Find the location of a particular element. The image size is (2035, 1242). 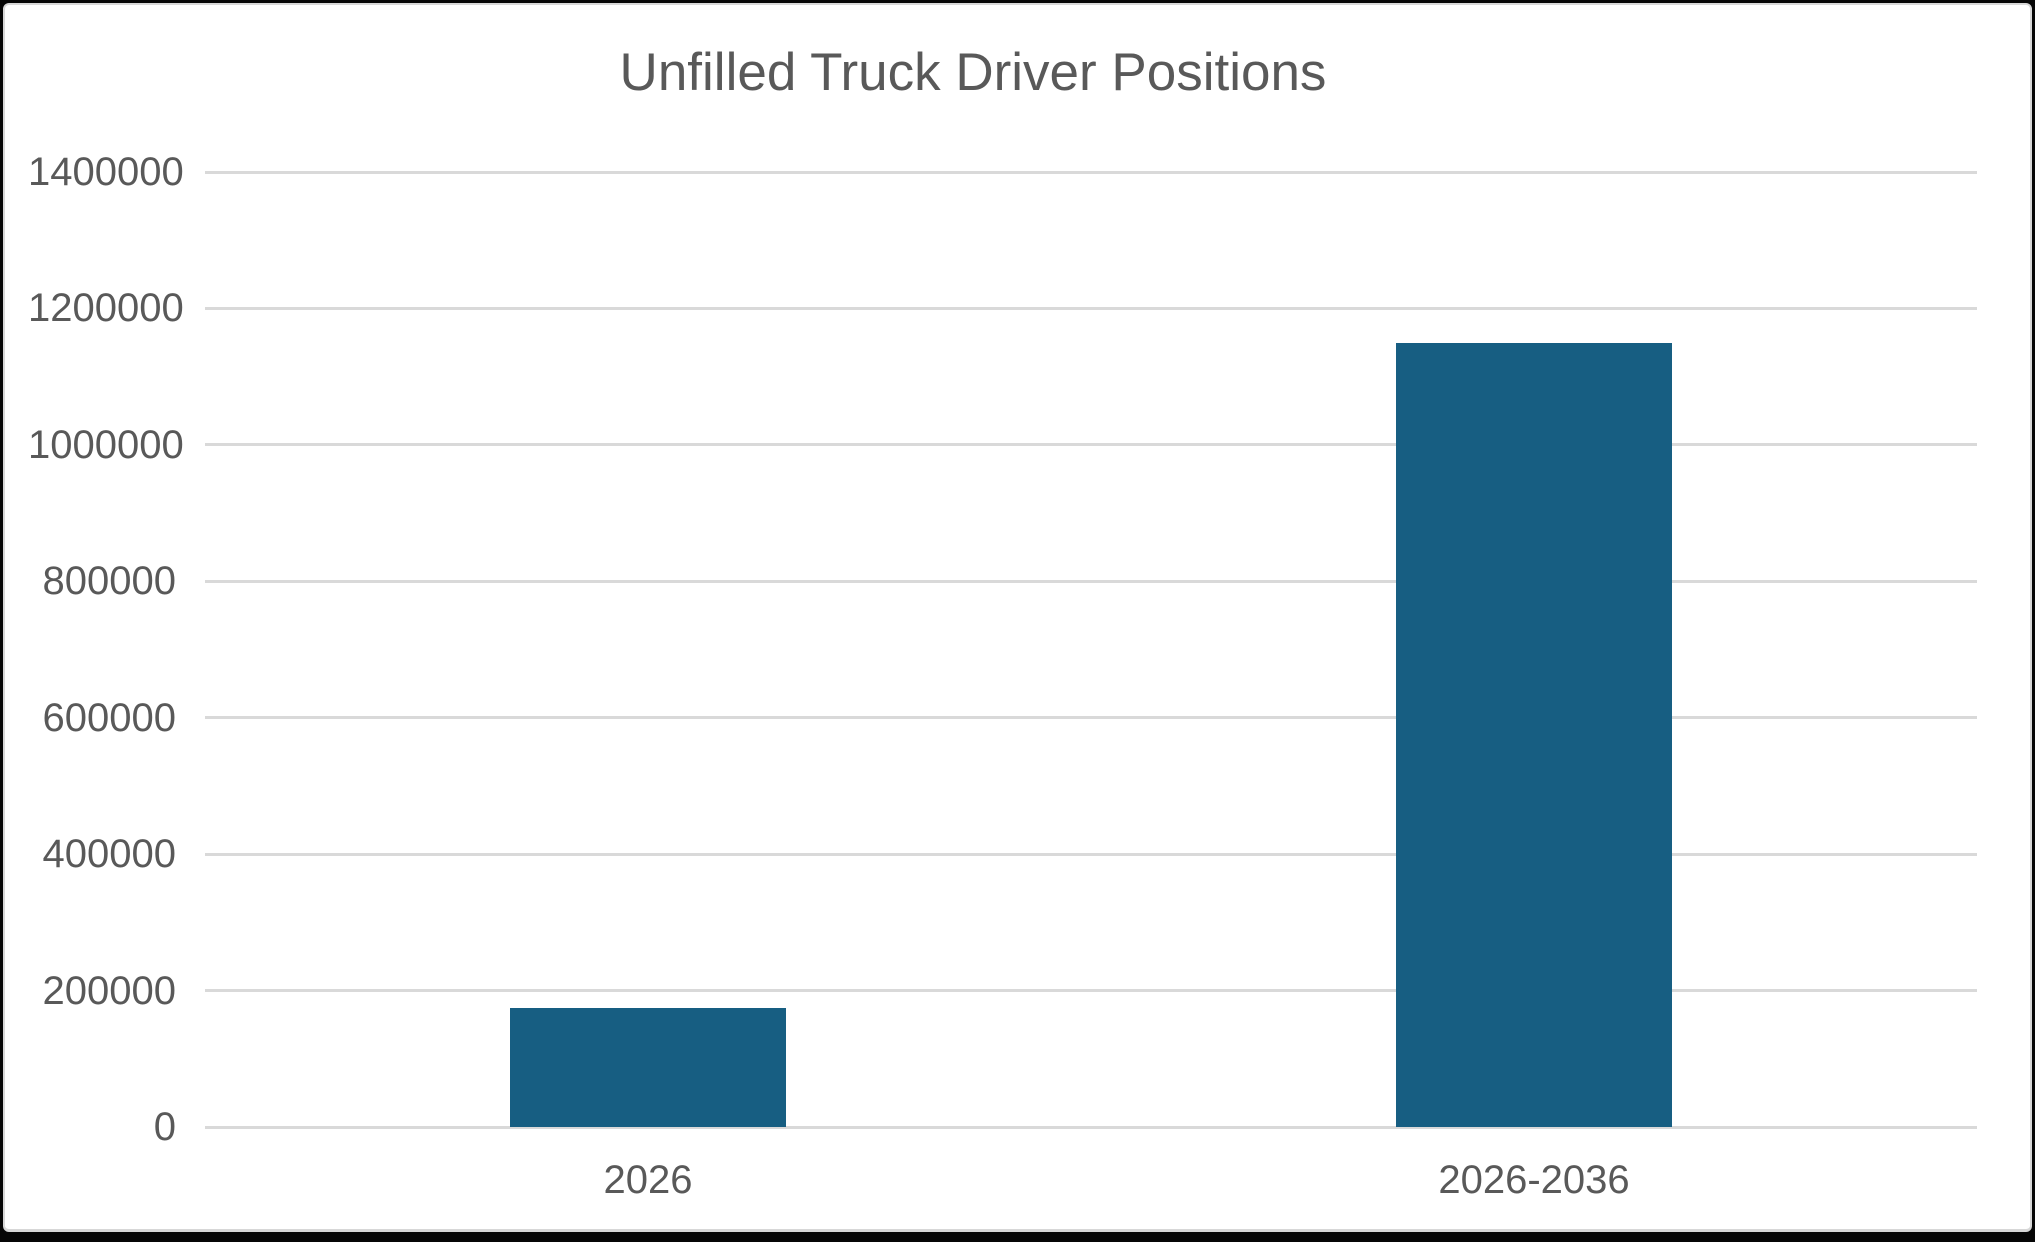

chart-title: Unfilled Truck Driver Positions is located at coordinates (973, 72).